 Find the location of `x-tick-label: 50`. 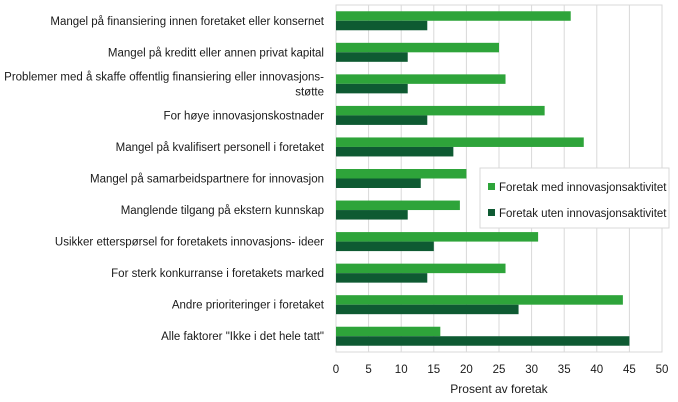

x-tick-label: 50 is located at coordinates (662, 370).